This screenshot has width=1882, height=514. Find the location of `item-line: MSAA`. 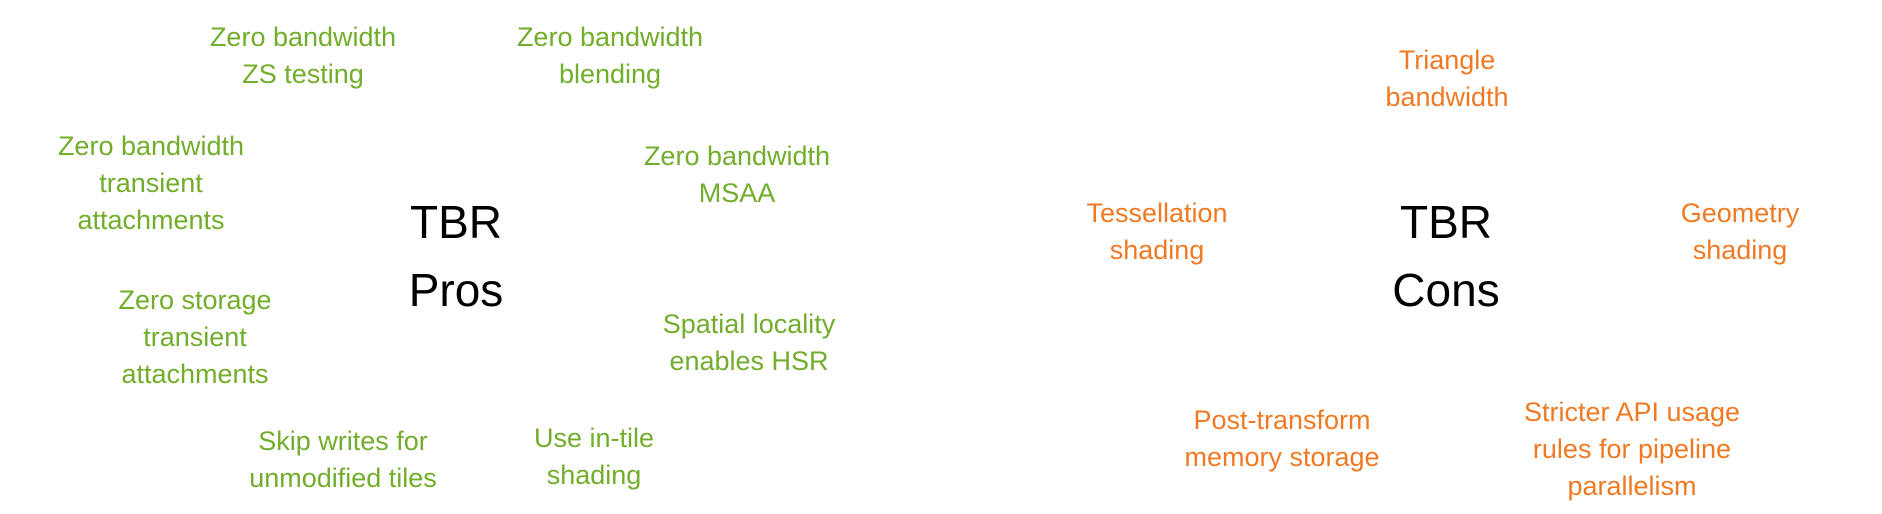

item-line: MSAA is located at coordinates (737, 193).